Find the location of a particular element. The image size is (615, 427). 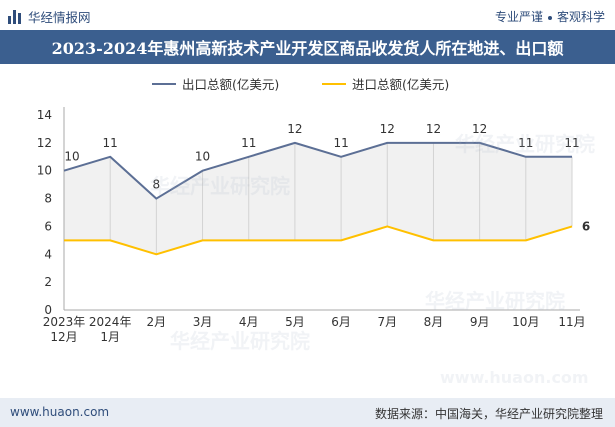

tagline: 专业严谨 客观科学 is located at coordinates (550, 16).